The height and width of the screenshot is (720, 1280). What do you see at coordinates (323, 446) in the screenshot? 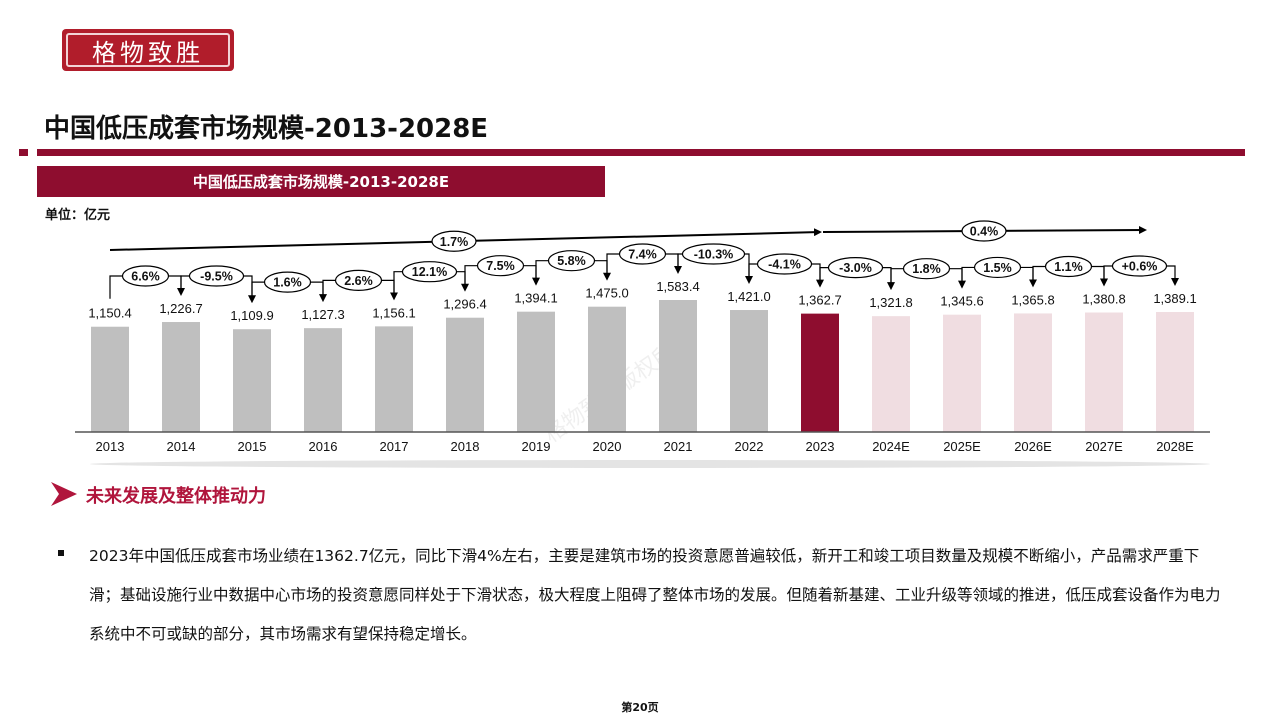
I see `x-tick-2016: 2016` at bounding box center [323, 446].